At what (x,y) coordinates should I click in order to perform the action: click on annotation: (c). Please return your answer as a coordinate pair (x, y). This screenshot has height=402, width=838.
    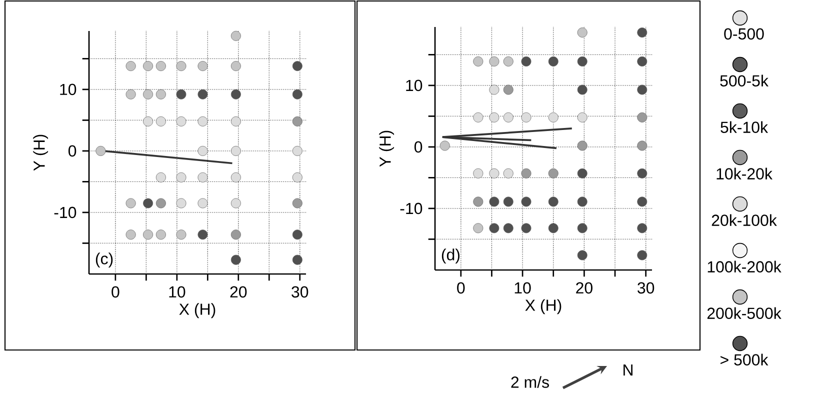
    Looking at the image, I should click on (104, 260).